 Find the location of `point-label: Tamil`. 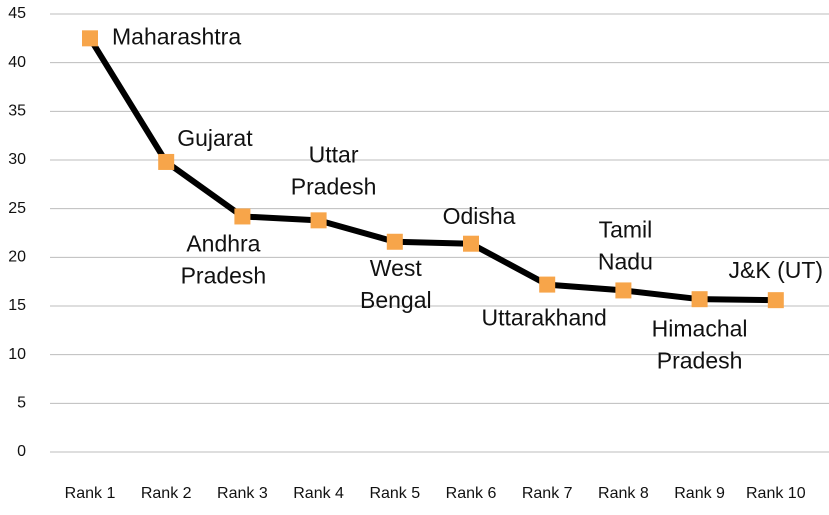

point-label: Tamil is located at coordinates (626, 230).